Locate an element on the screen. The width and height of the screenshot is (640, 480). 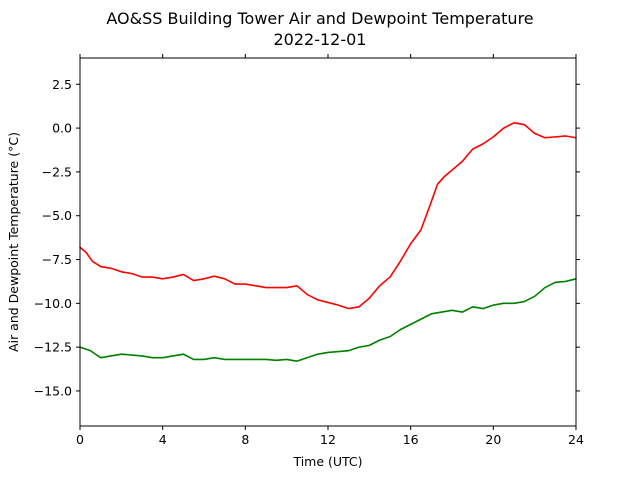
x-tick-label: 12 is located at coordinates (328, 439).